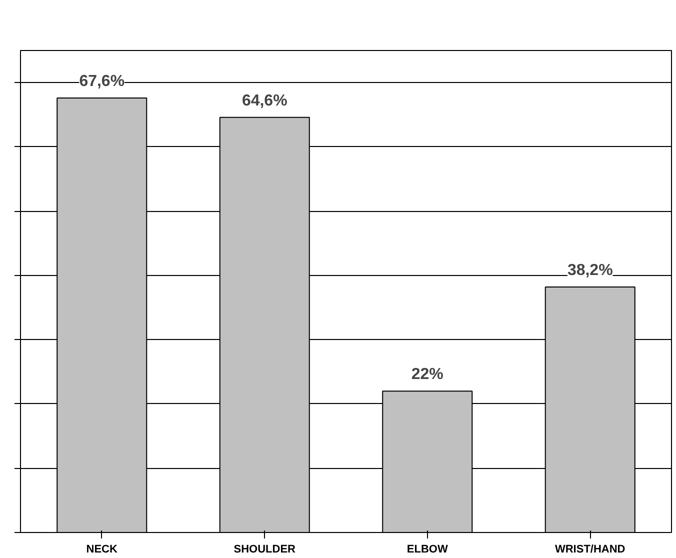  Describe the element at coordinates (427, 550) in the screenshot. I see `x-tick-label: ELBOW` at that location.